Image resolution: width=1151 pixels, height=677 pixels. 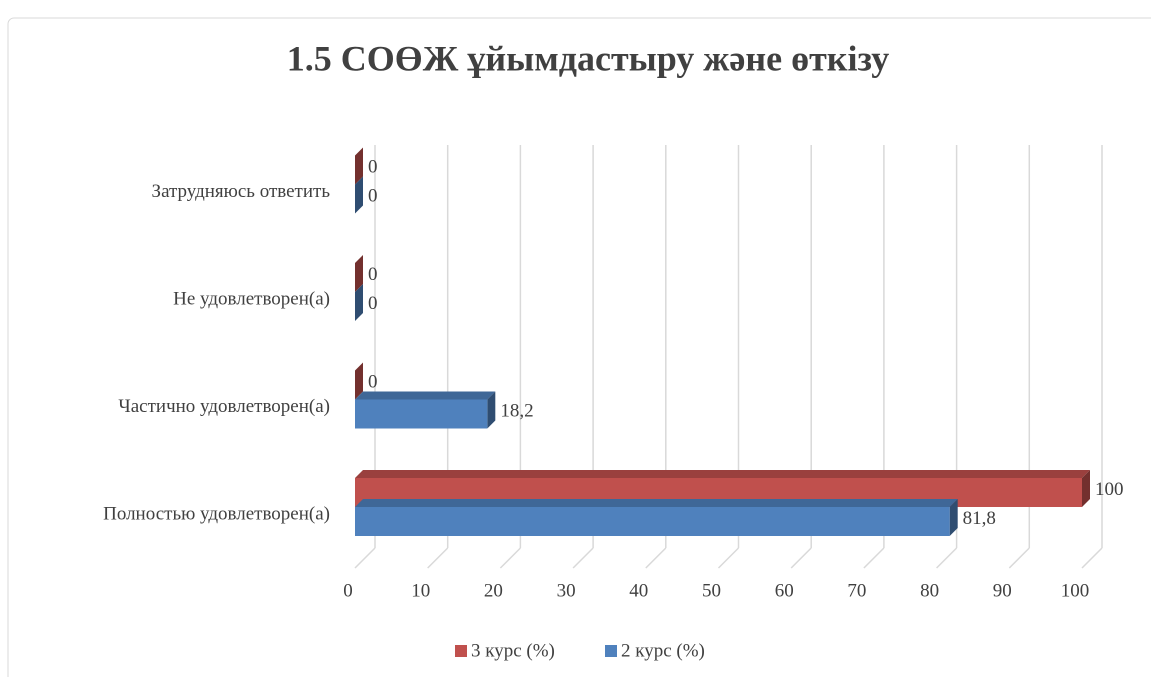 I want to click on x-tick-label: 90, so click(x=1002, y=590).